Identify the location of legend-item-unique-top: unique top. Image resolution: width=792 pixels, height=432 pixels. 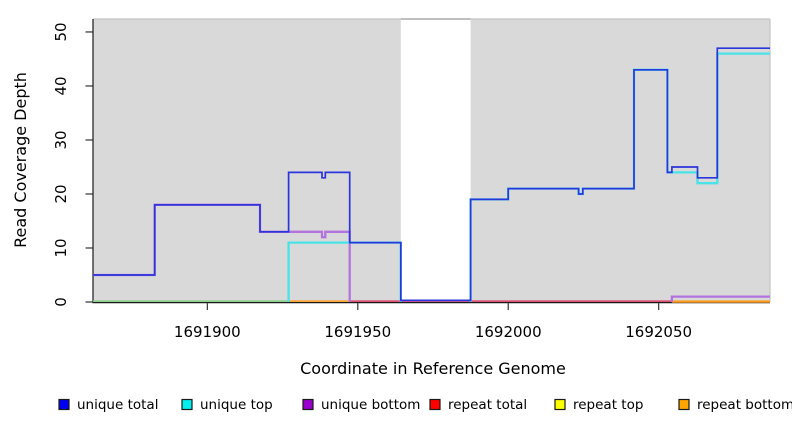
(227, 405).